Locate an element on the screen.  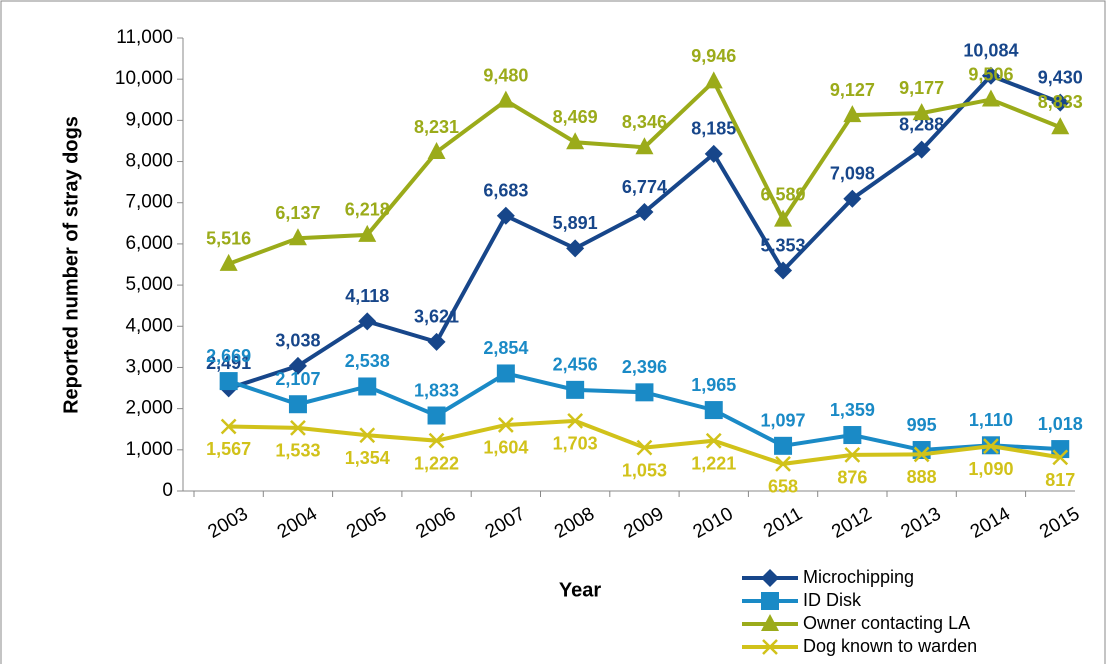
value-label: 1,053 is located at coordinates (644, 470).